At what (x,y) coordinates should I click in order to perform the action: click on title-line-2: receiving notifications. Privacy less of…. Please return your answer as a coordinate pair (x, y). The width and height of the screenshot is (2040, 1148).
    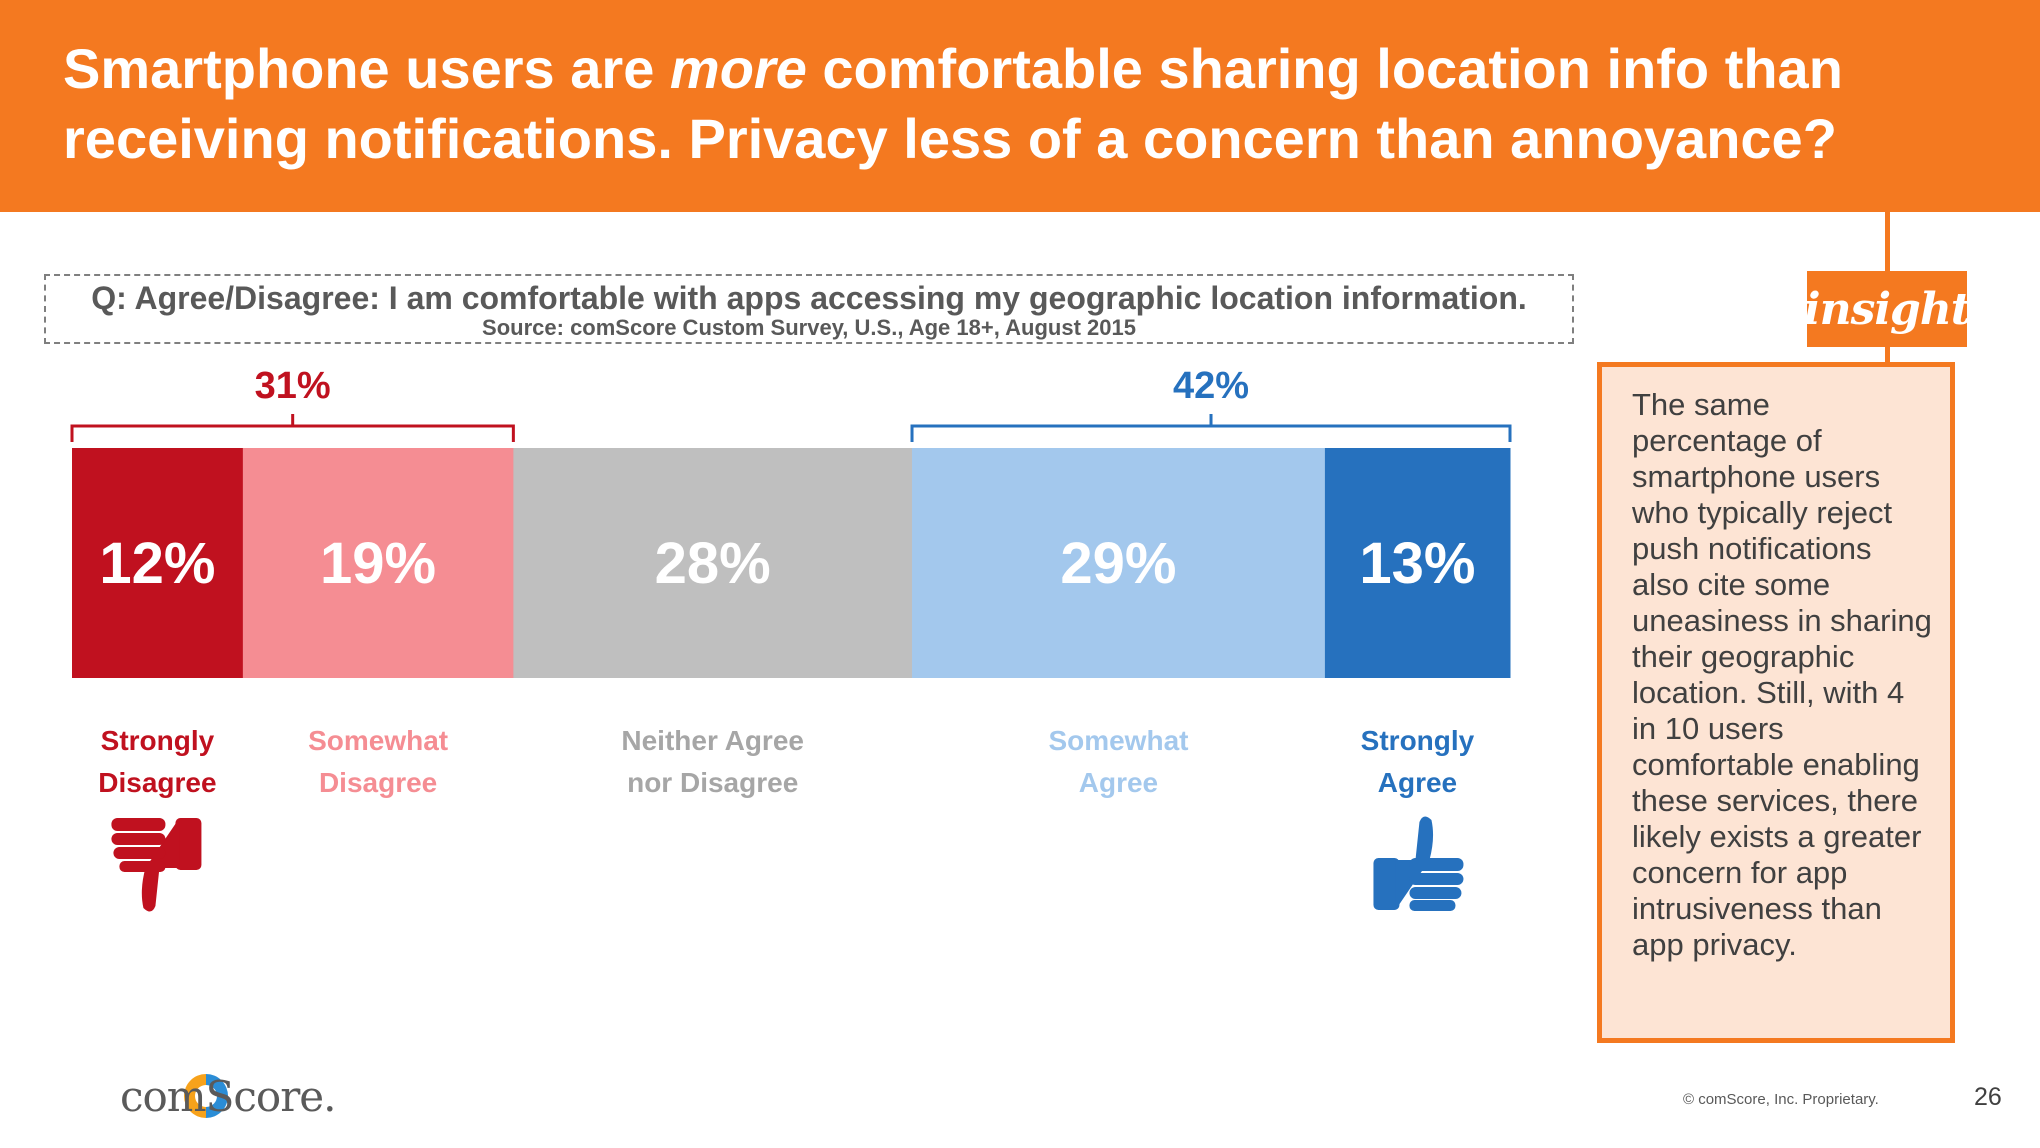
    Looking at the image, I should click on (950, 138).